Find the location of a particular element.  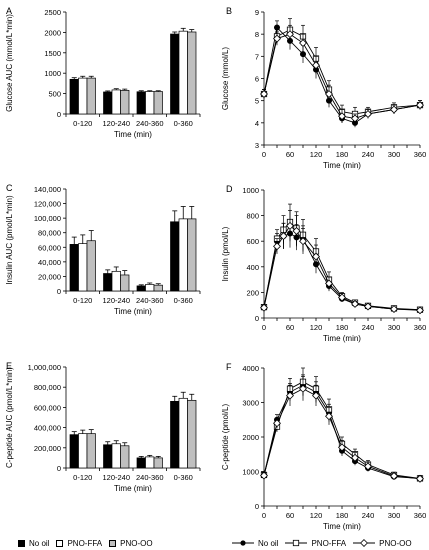

y-tick-label: 400 is located at coordinates (252, 267).